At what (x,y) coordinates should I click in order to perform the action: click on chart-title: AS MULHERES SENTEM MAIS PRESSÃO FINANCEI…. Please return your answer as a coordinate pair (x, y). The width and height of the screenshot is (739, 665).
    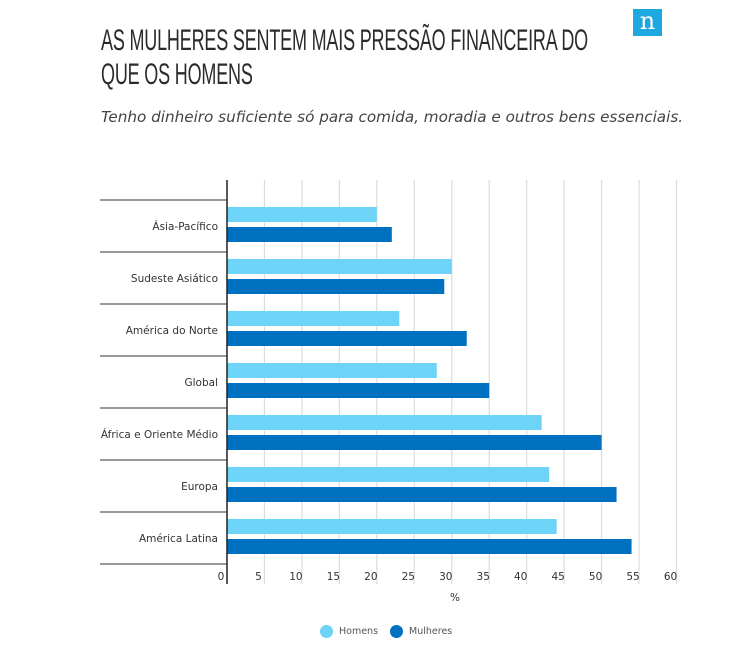
    Looking at the image, I should click on (344, 58).